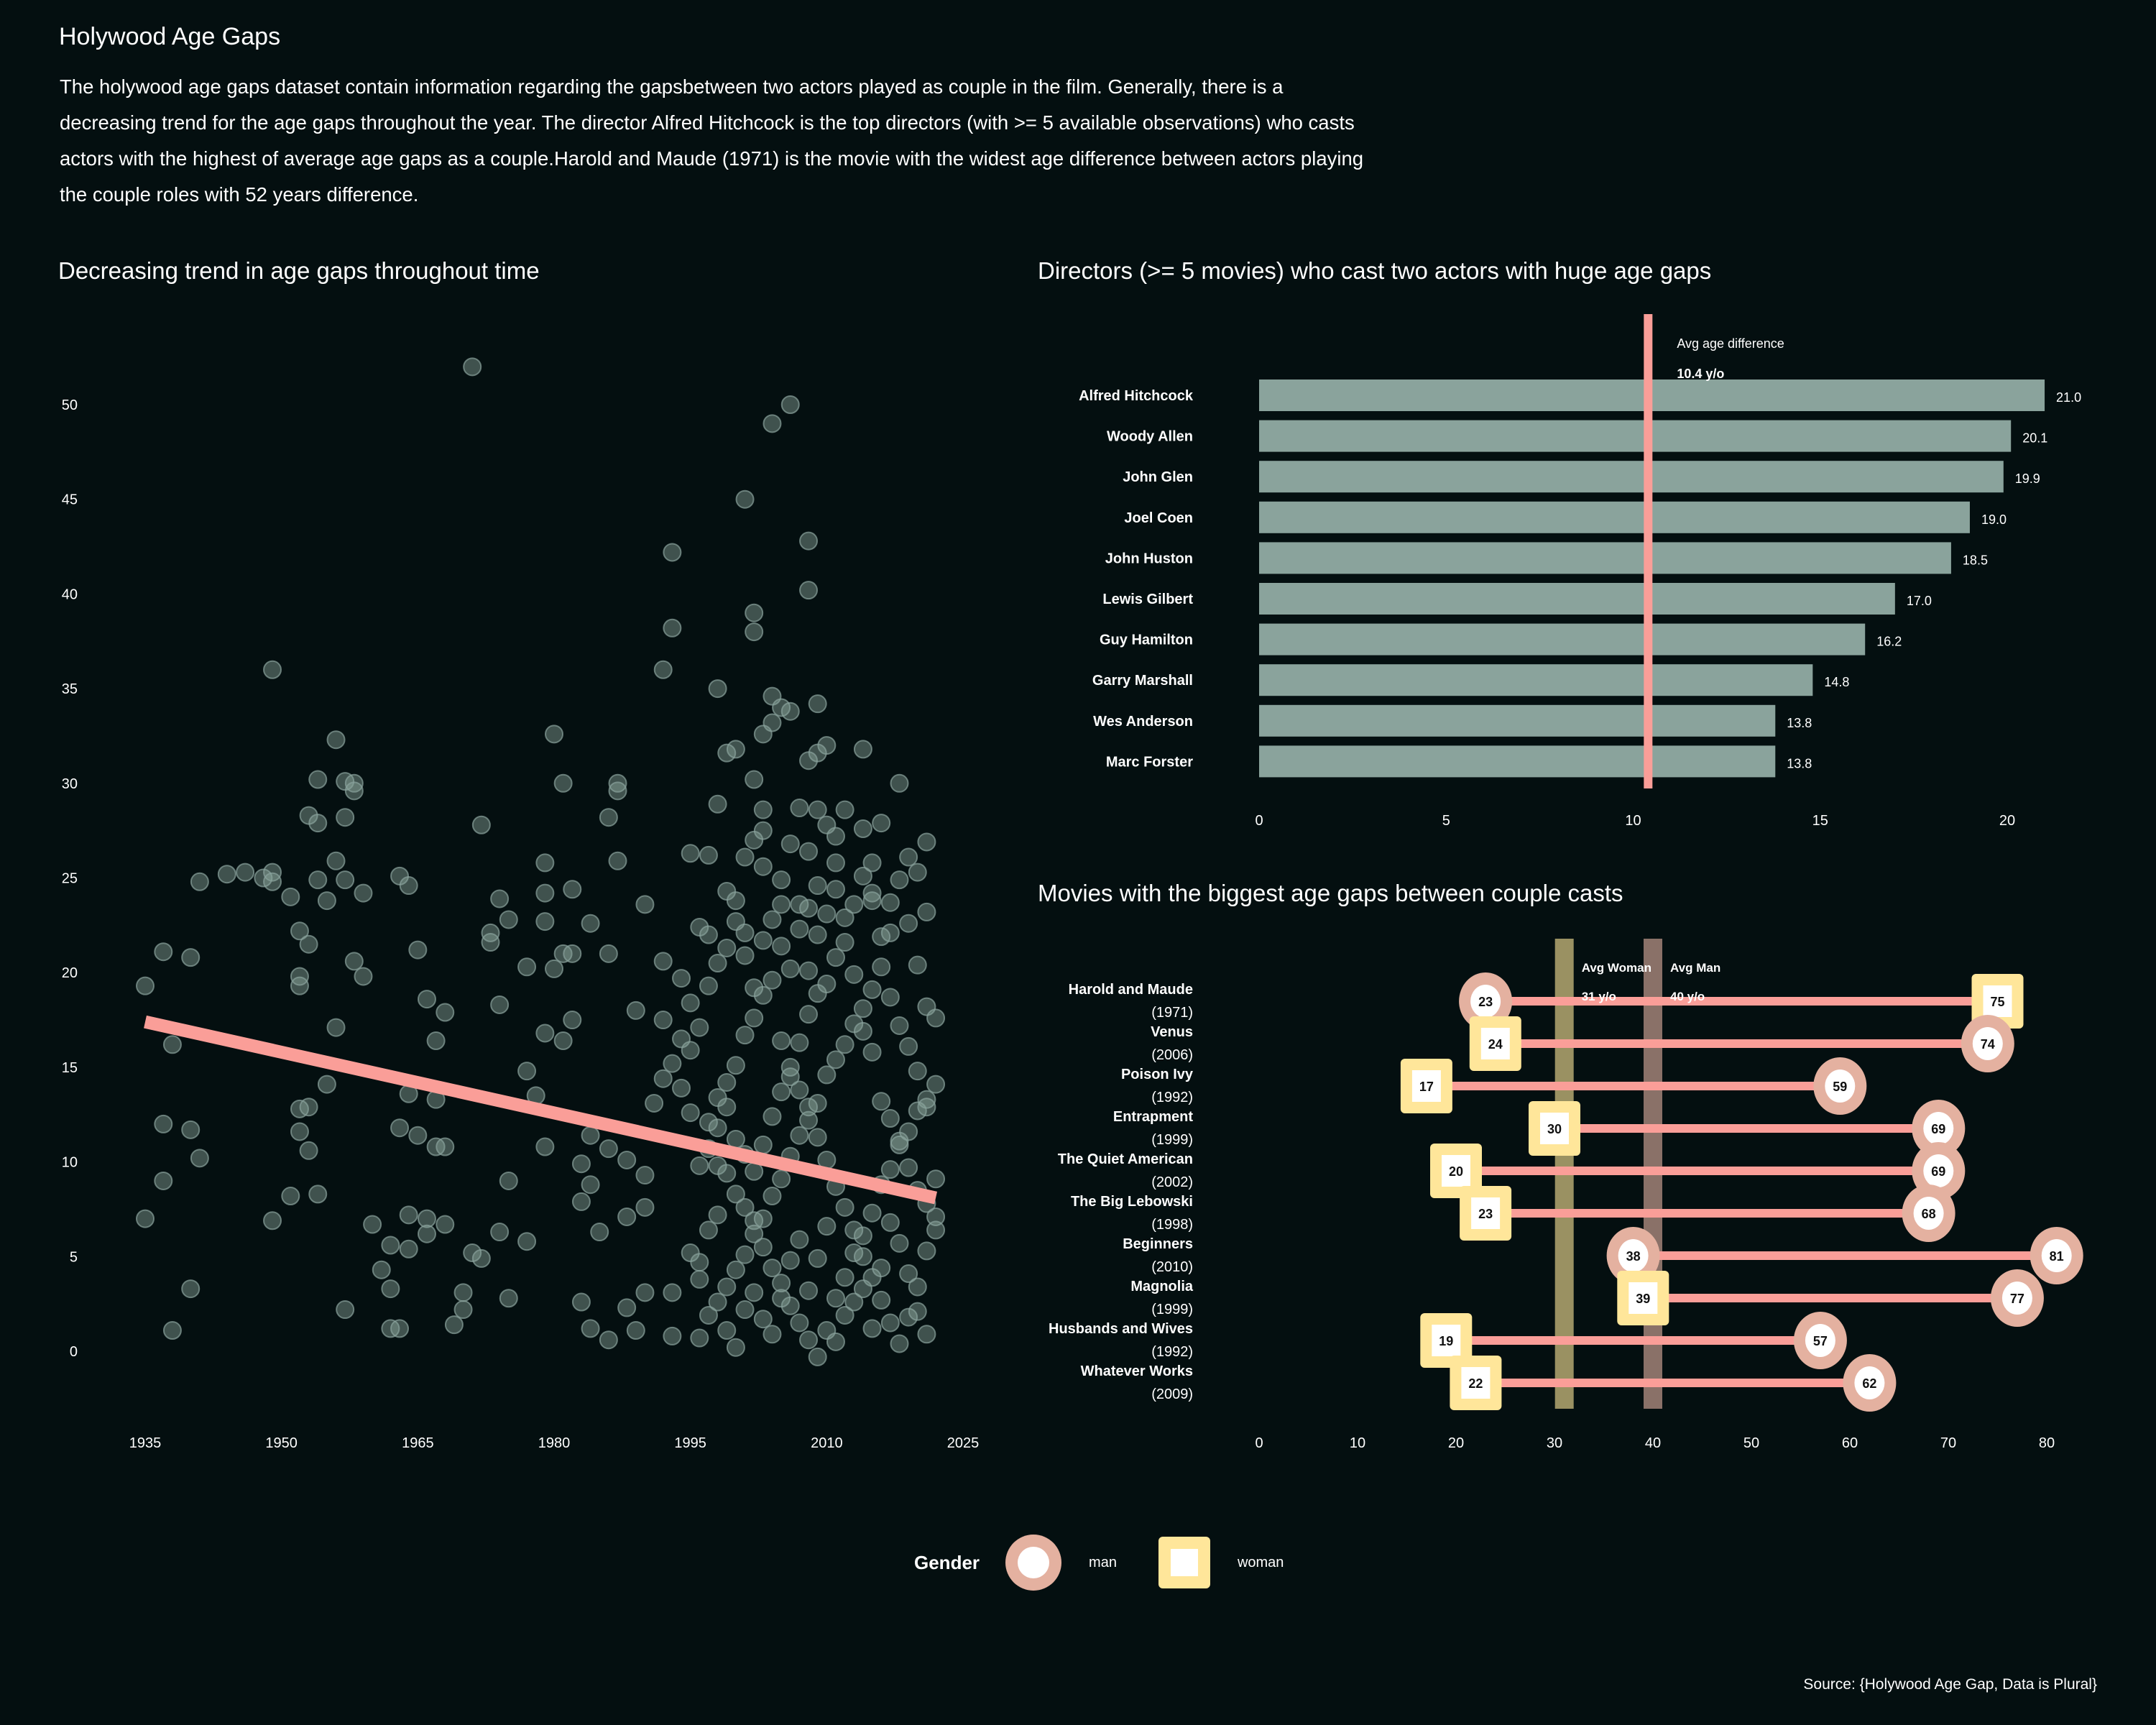  Describe the element at coordinates (1357, 1443) in the screenshot. I see `x-tick-label: 10` at that location.